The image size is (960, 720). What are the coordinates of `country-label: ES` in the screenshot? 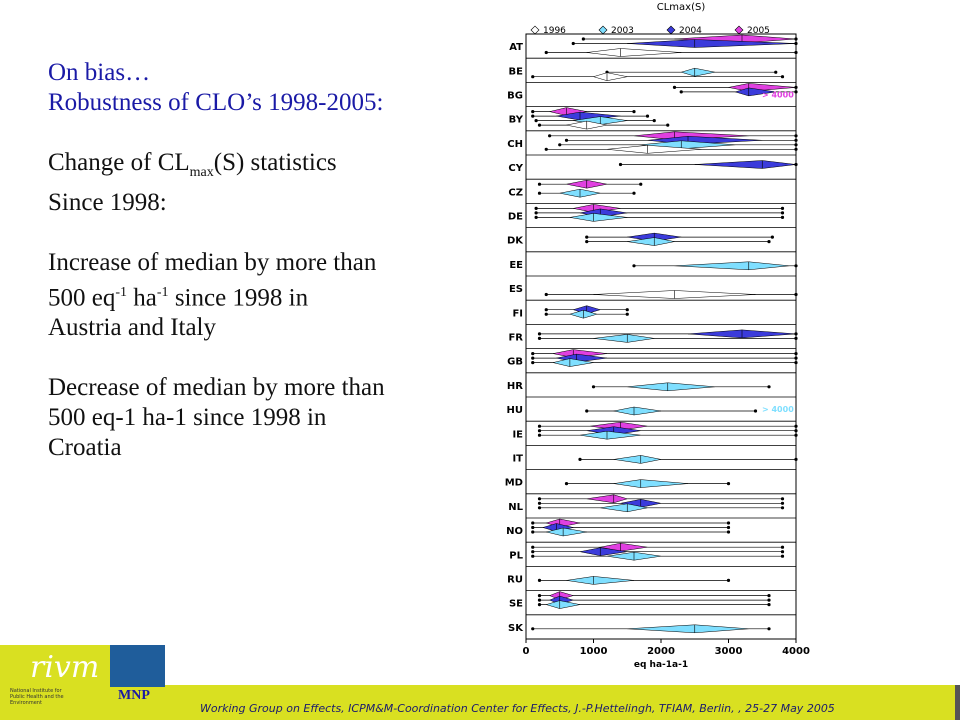 It's located at (516, 289).